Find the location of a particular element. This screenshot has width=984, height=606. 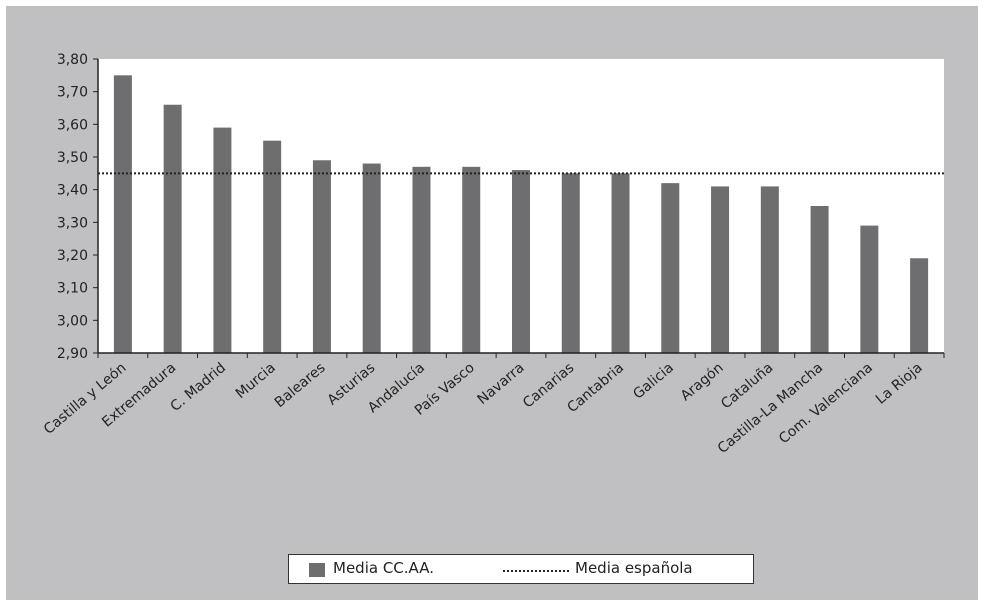

y-tick-label: 3,00 is located at coordinates (72, 321).